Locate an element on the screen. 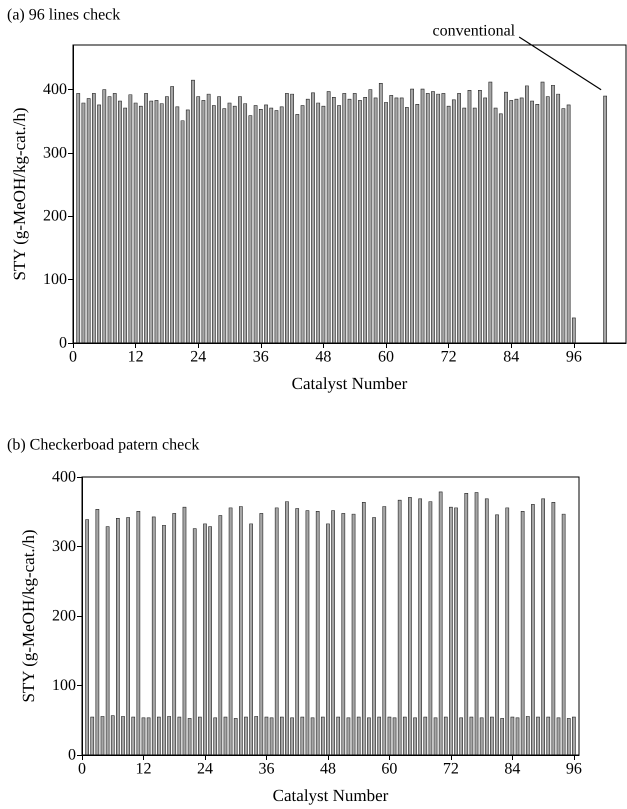 The image size is (627, 809). chart-title: (b) Checkerboad patern check is located at coordinates (103, 445).